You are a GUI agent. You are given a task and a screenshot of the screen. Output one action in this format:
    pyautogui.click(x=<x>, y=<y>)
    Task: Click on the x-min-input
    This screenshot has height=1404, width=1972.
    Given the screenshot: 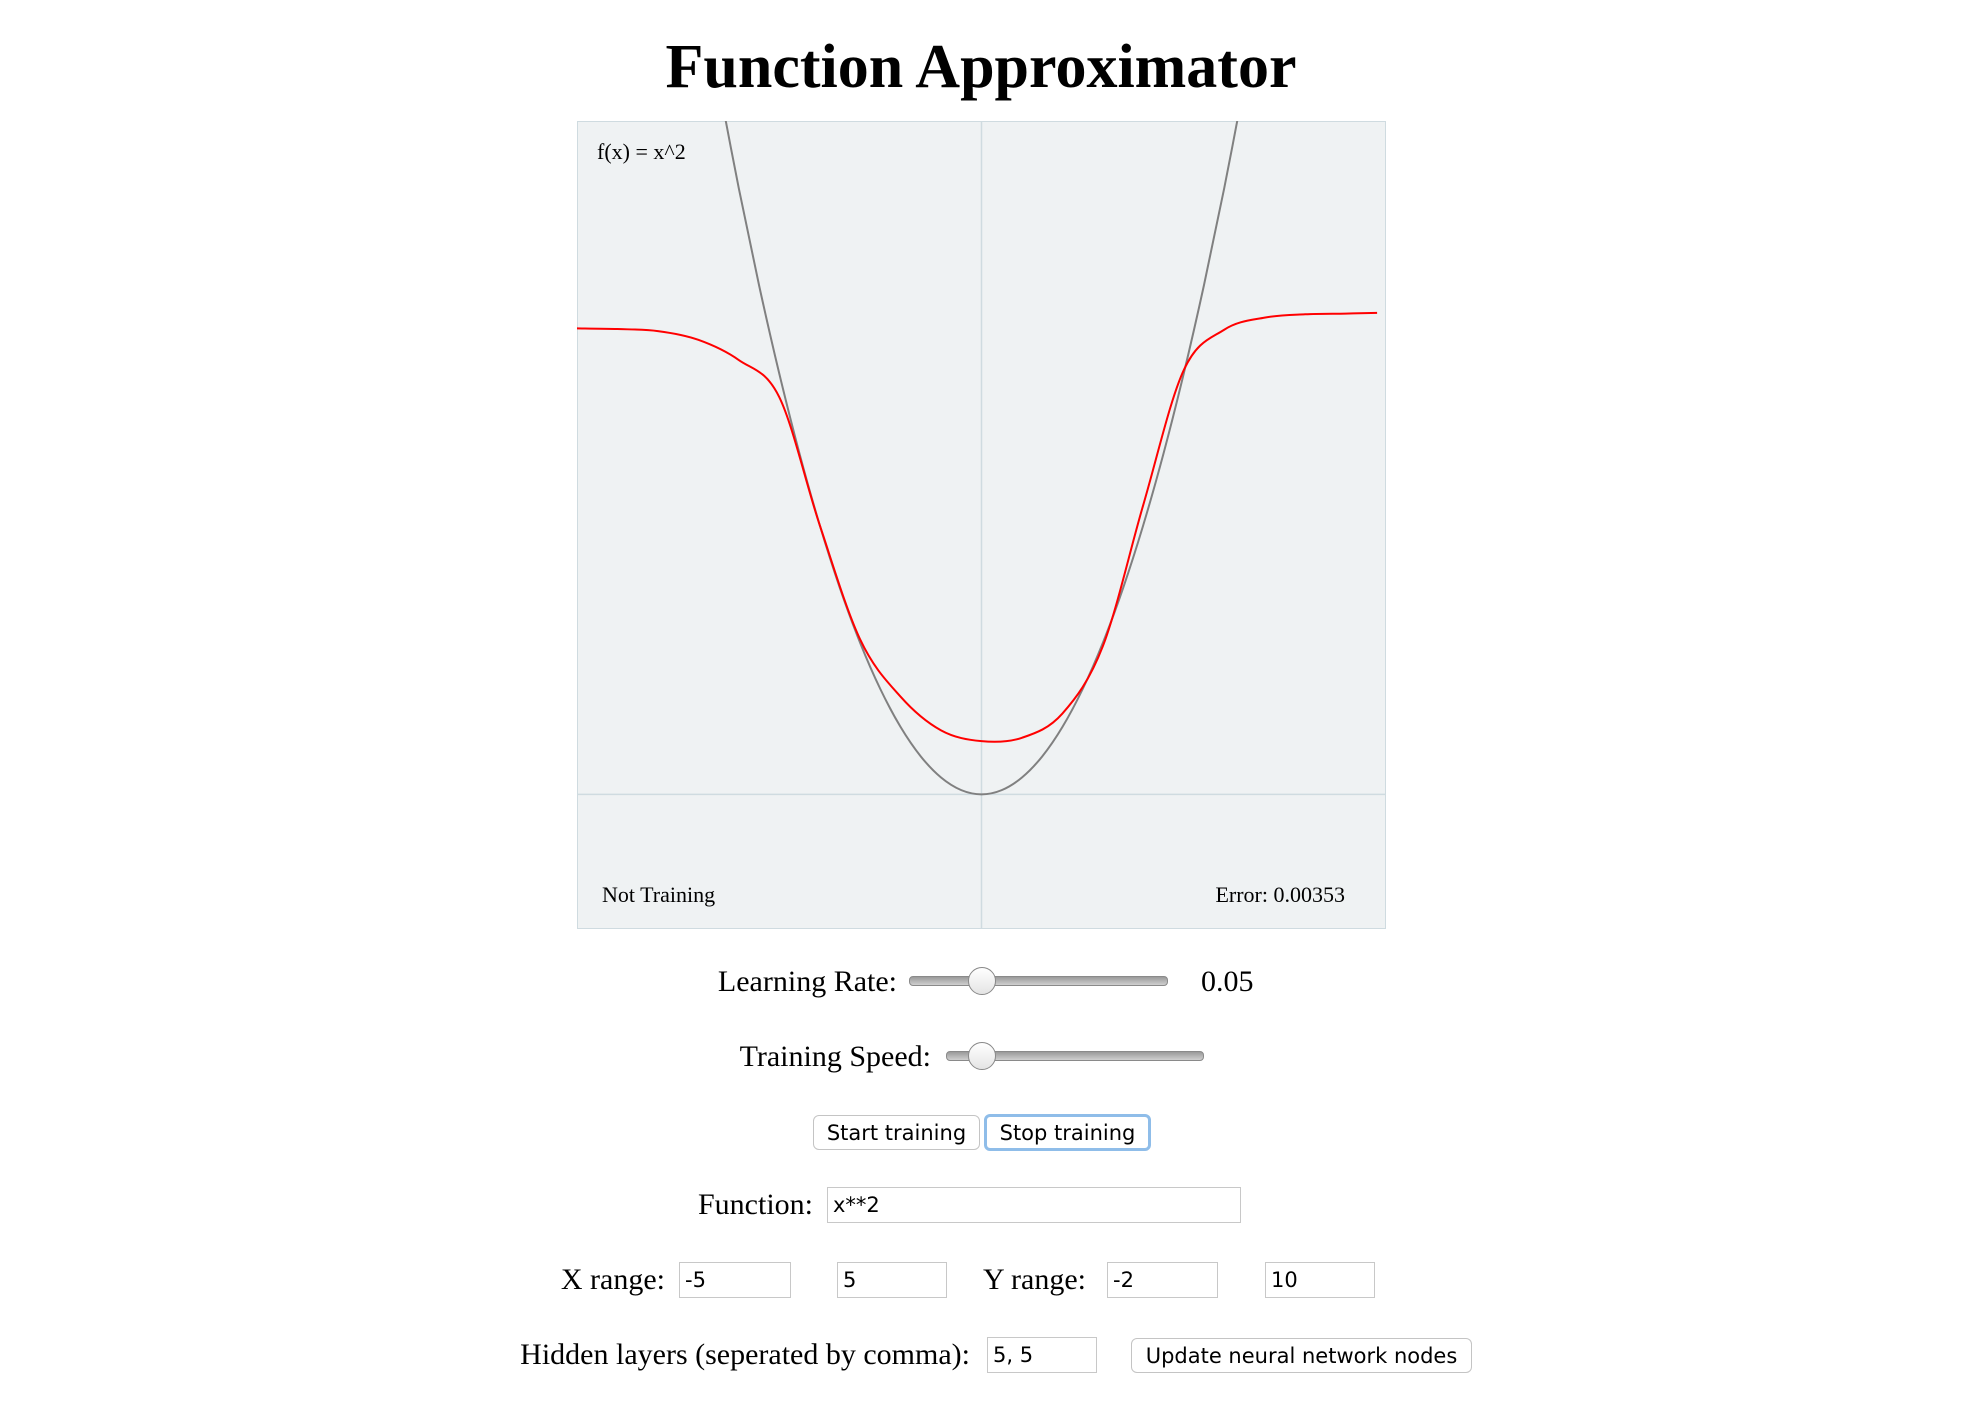 What is the action you would take?
    pyautogui.click(x=735, y=1280)
    